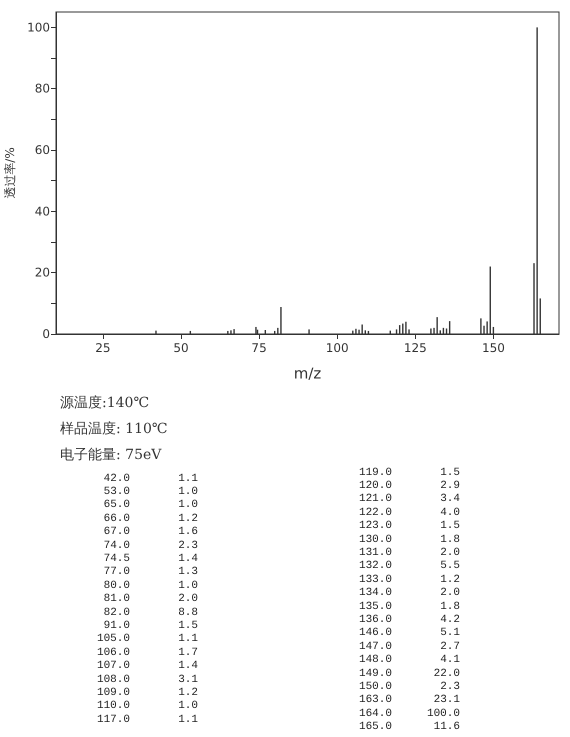 This screenshot has width=570, height=737. Describe the element at coordinates (375, 539) in the screenshot. I see `text: 130.0` at that location.